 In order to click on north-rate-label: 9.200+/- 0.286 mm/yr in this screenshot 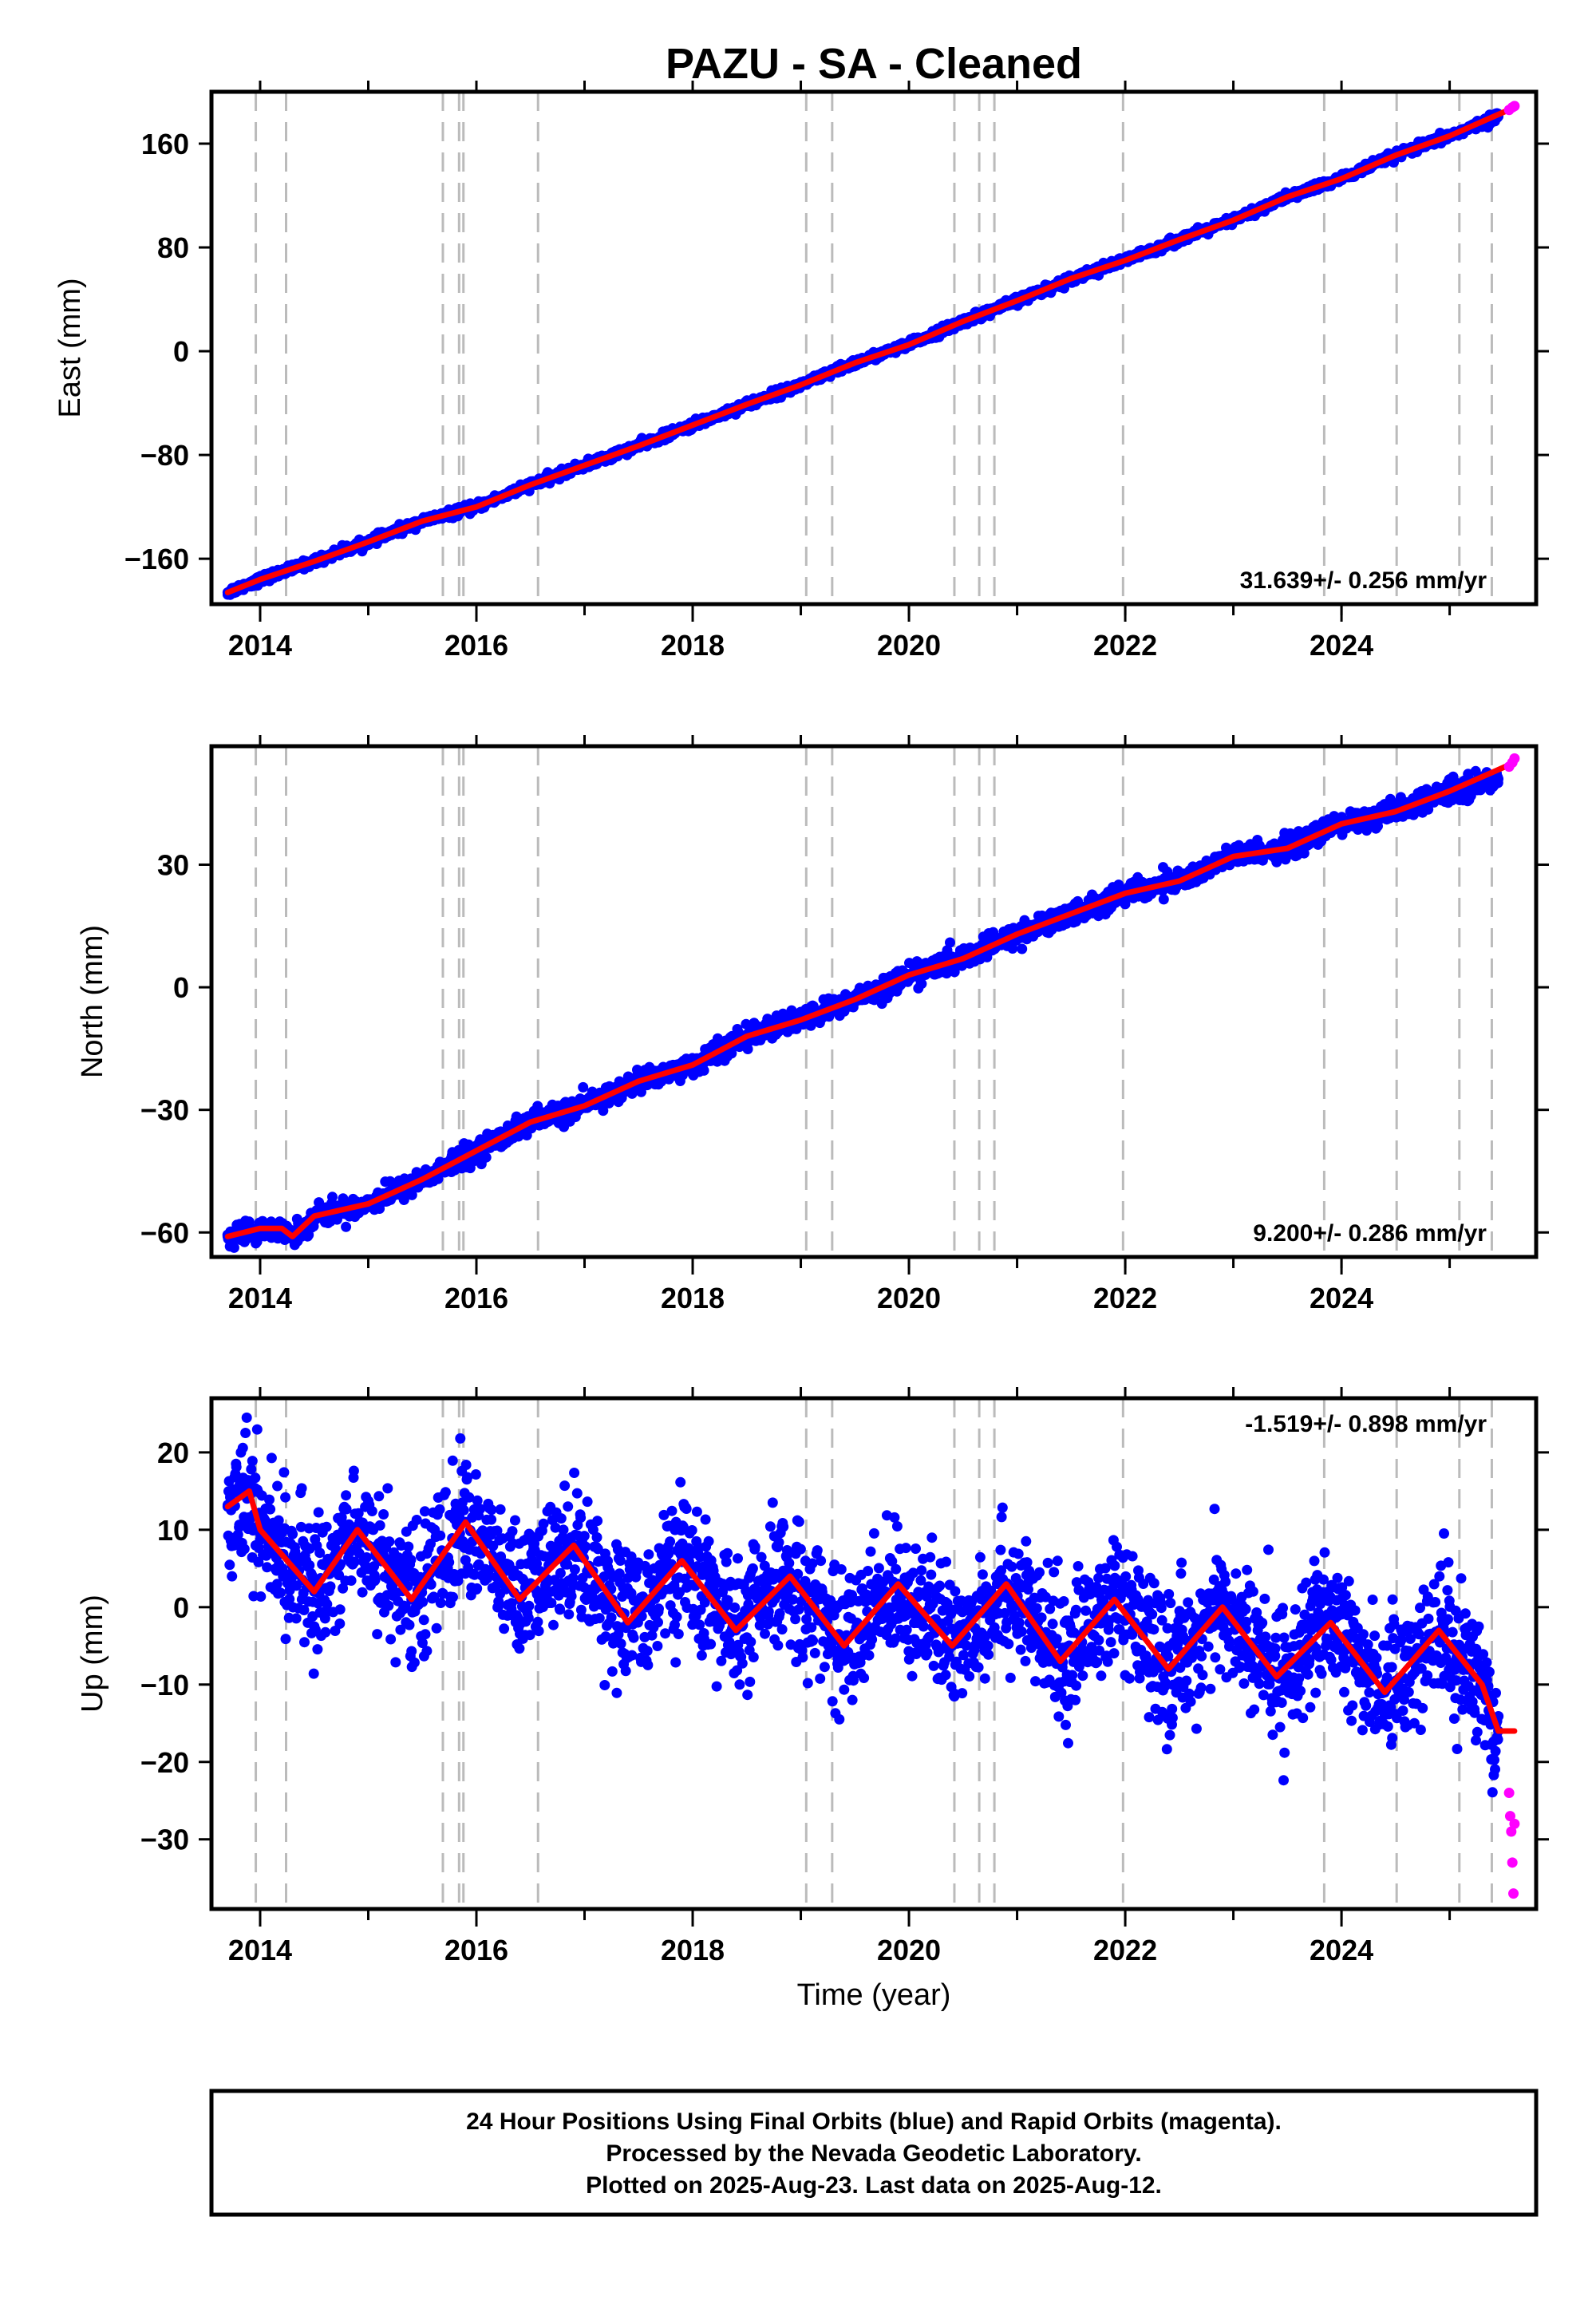, I will do `click(1370, 1233)`.